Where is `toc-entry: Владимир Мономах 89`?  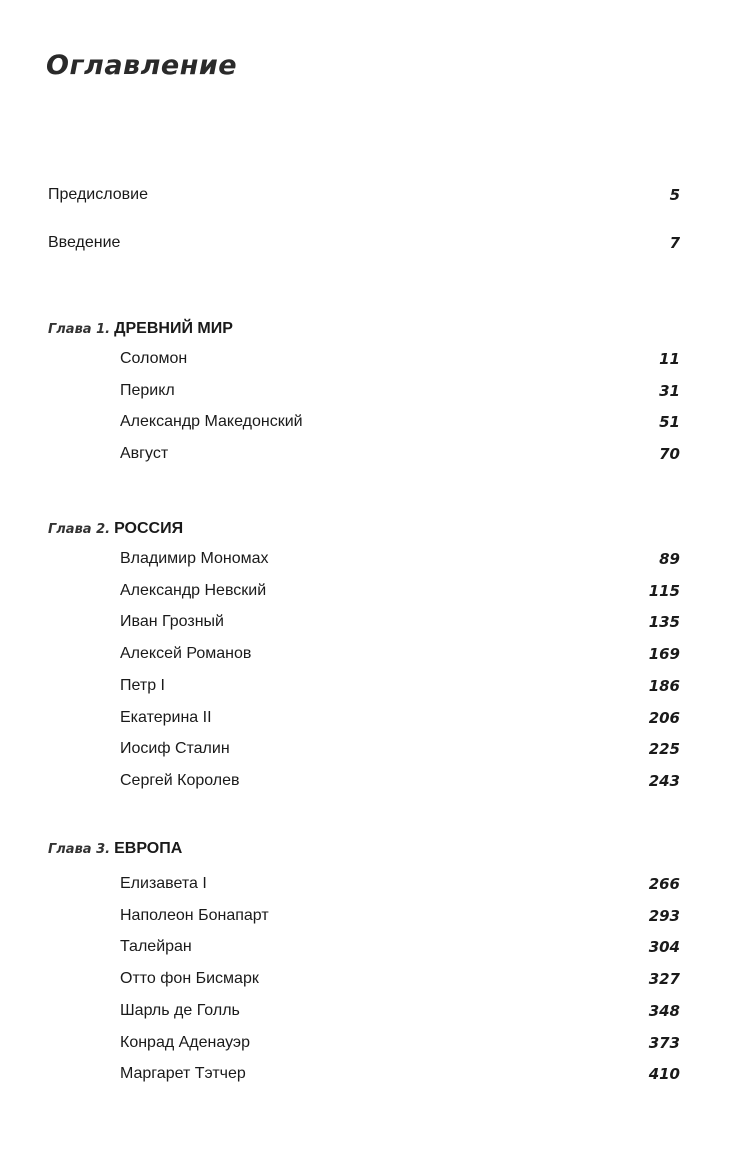
toc-entry: Владимир Мономах 89 is located at coordinates (370, 562).